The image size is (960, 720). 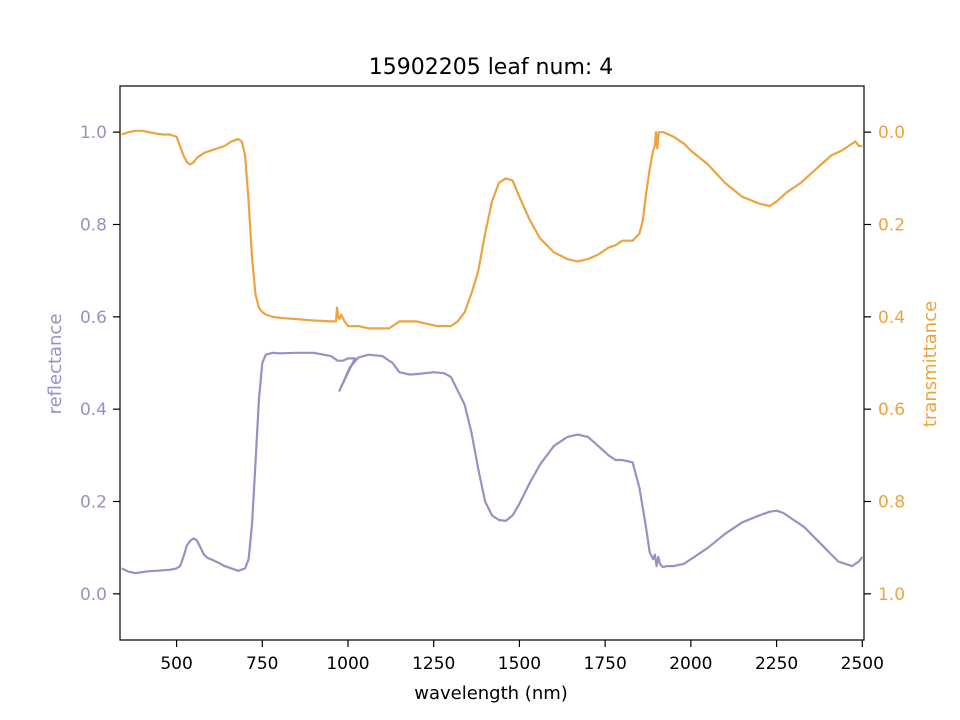 I want to click on left-y-tick-label-0.8: 0.8, so click(x=93, y=226).